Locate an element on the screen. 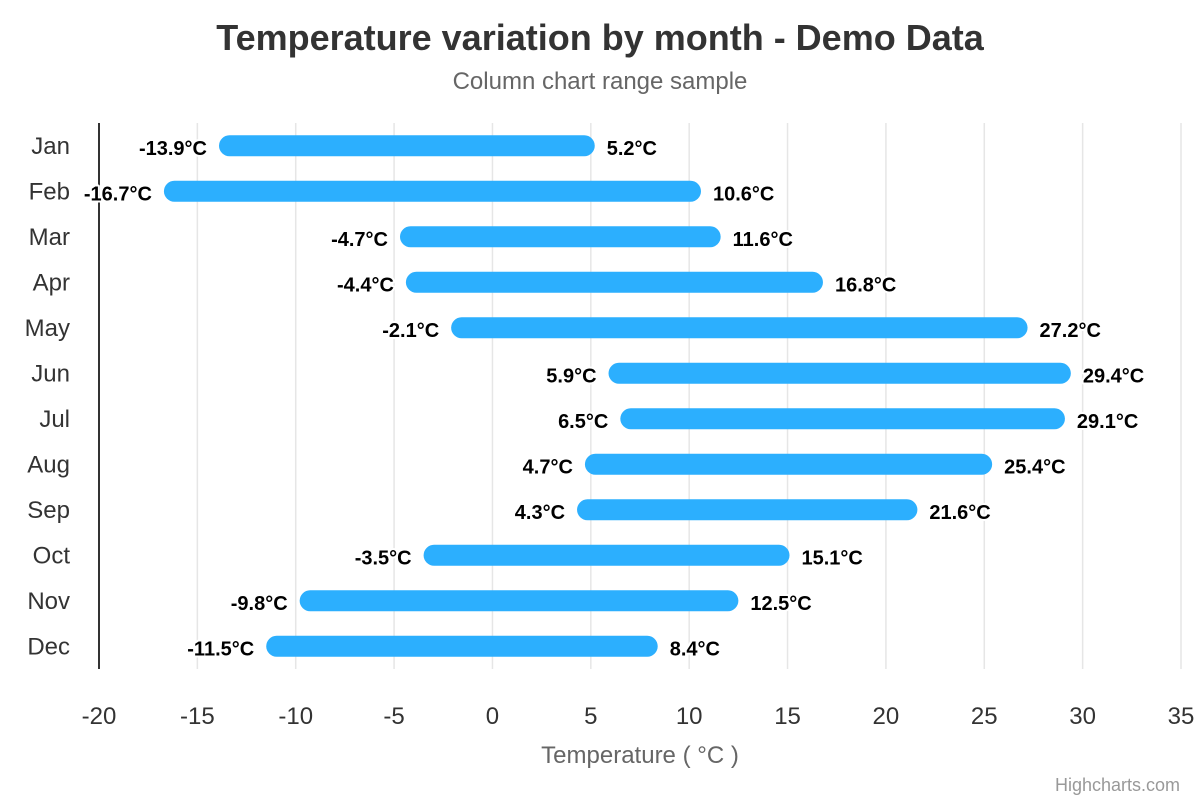 This screenshot has width=1200, height=800. low-data-label: -2.1°C is located at coordinates (410, 331).